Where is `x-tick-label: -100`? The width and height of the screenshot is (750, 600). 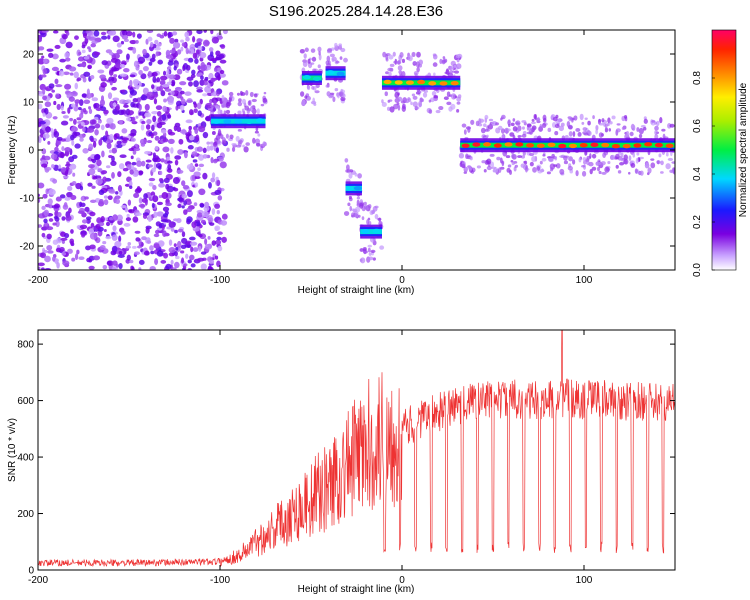 x-tick-label: -100 is located at coordinates (220, 280).